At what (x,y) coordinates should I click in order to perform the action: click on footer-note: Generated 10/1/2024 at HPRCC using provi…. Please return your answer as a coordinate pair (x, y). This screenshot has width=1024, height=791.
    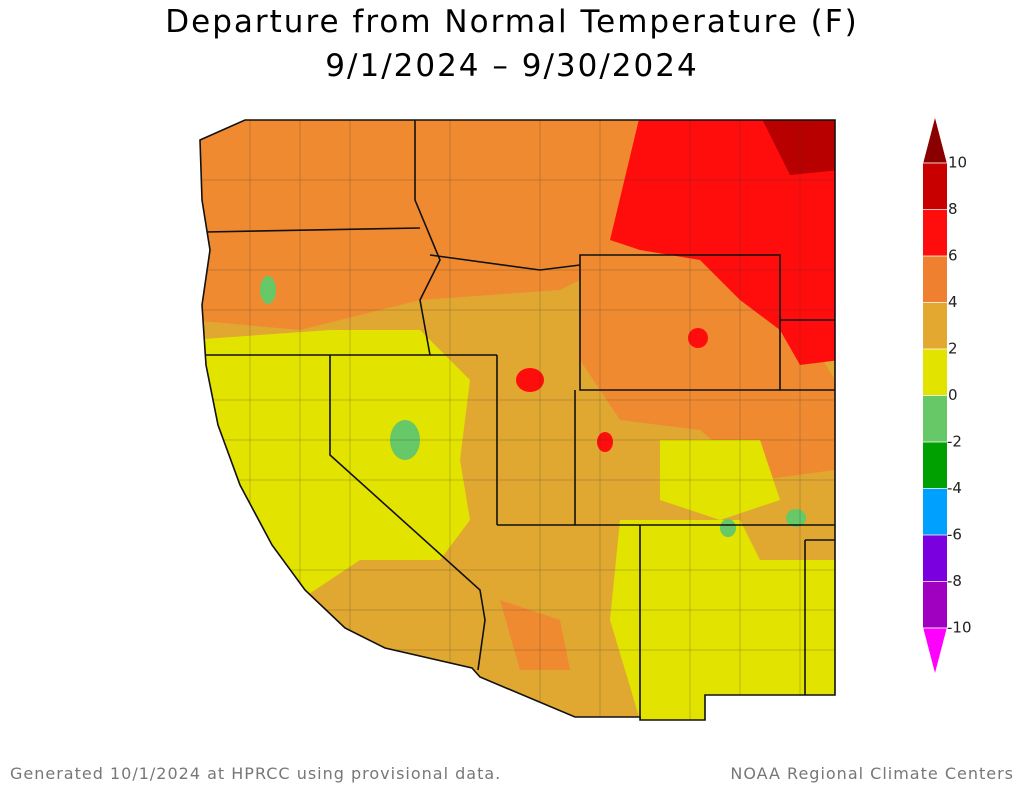
    Looking at the image, I should click on (255, 773).